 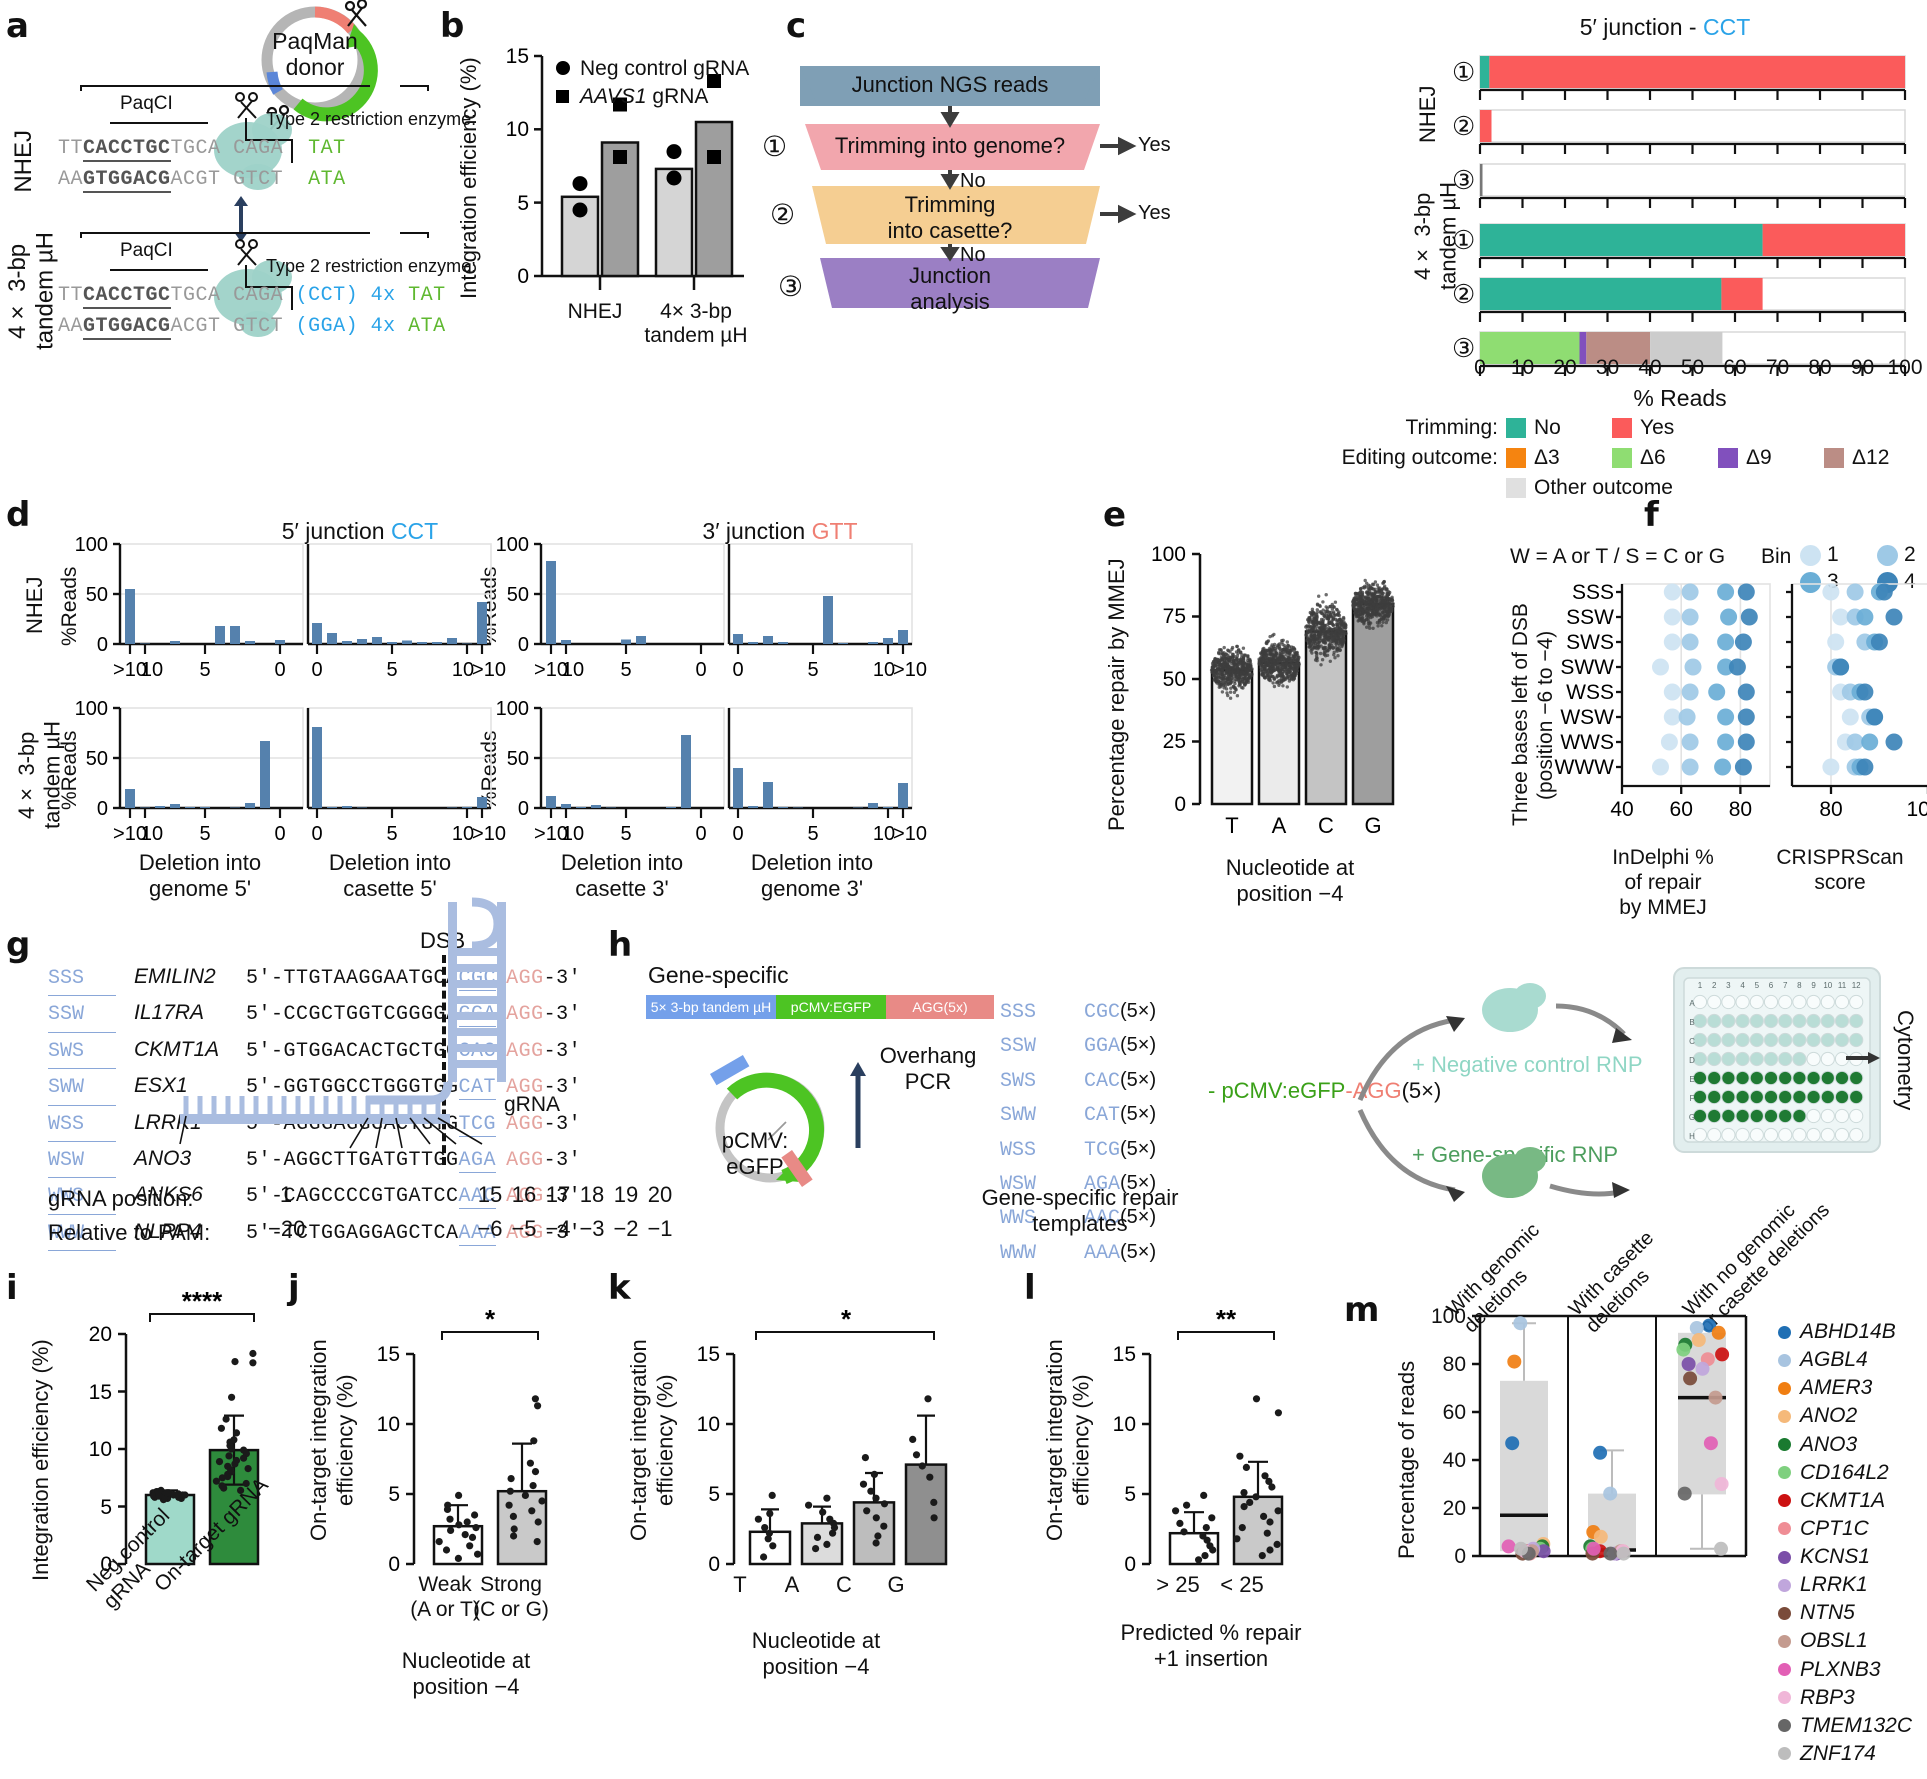 What do you see at coordinates (718, 975) in the screenshot?
I see `panel-h-gene-specific-label: Gene-specific` at bounding box center [718, 975].